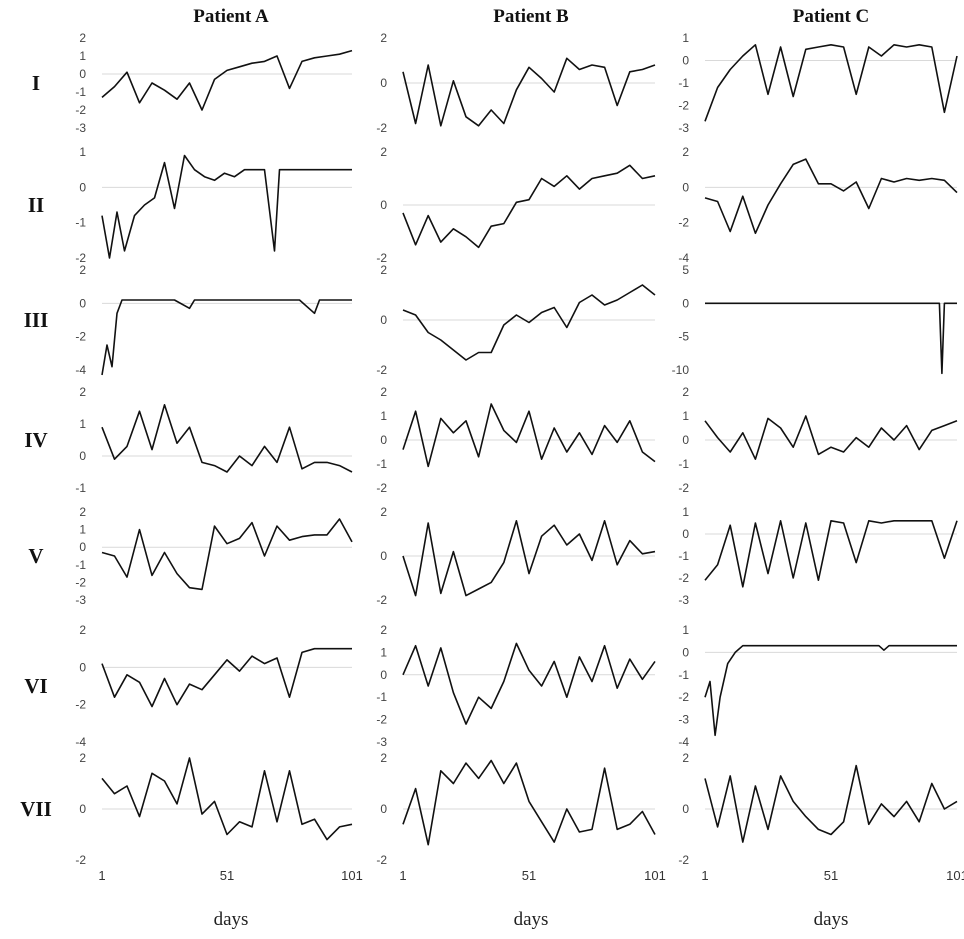  Describe the element at coordinates (531, 16) in the screenshot. I see `column-title: Patient B` at that location.